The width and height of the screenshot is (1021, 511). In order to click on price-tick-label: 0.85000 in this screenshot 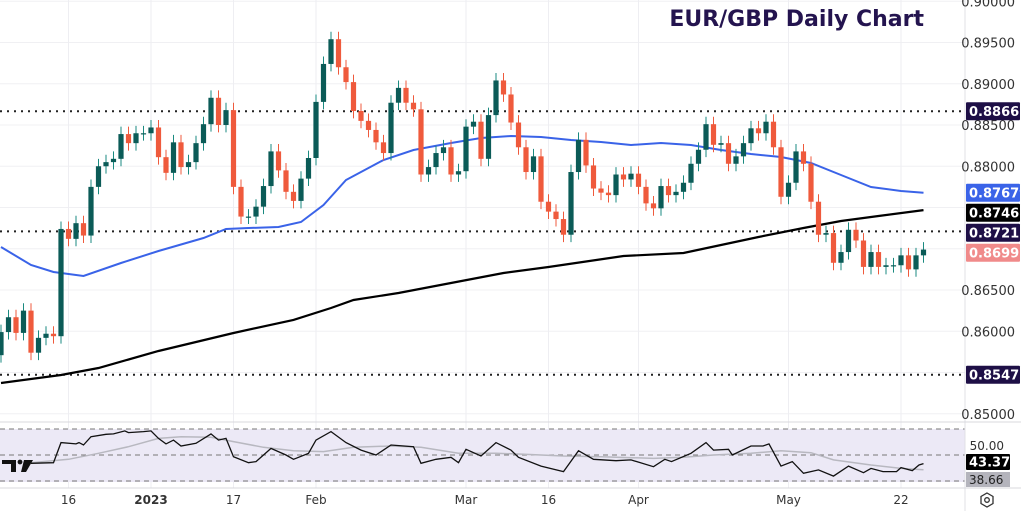, I will do `click(988, 415)`.